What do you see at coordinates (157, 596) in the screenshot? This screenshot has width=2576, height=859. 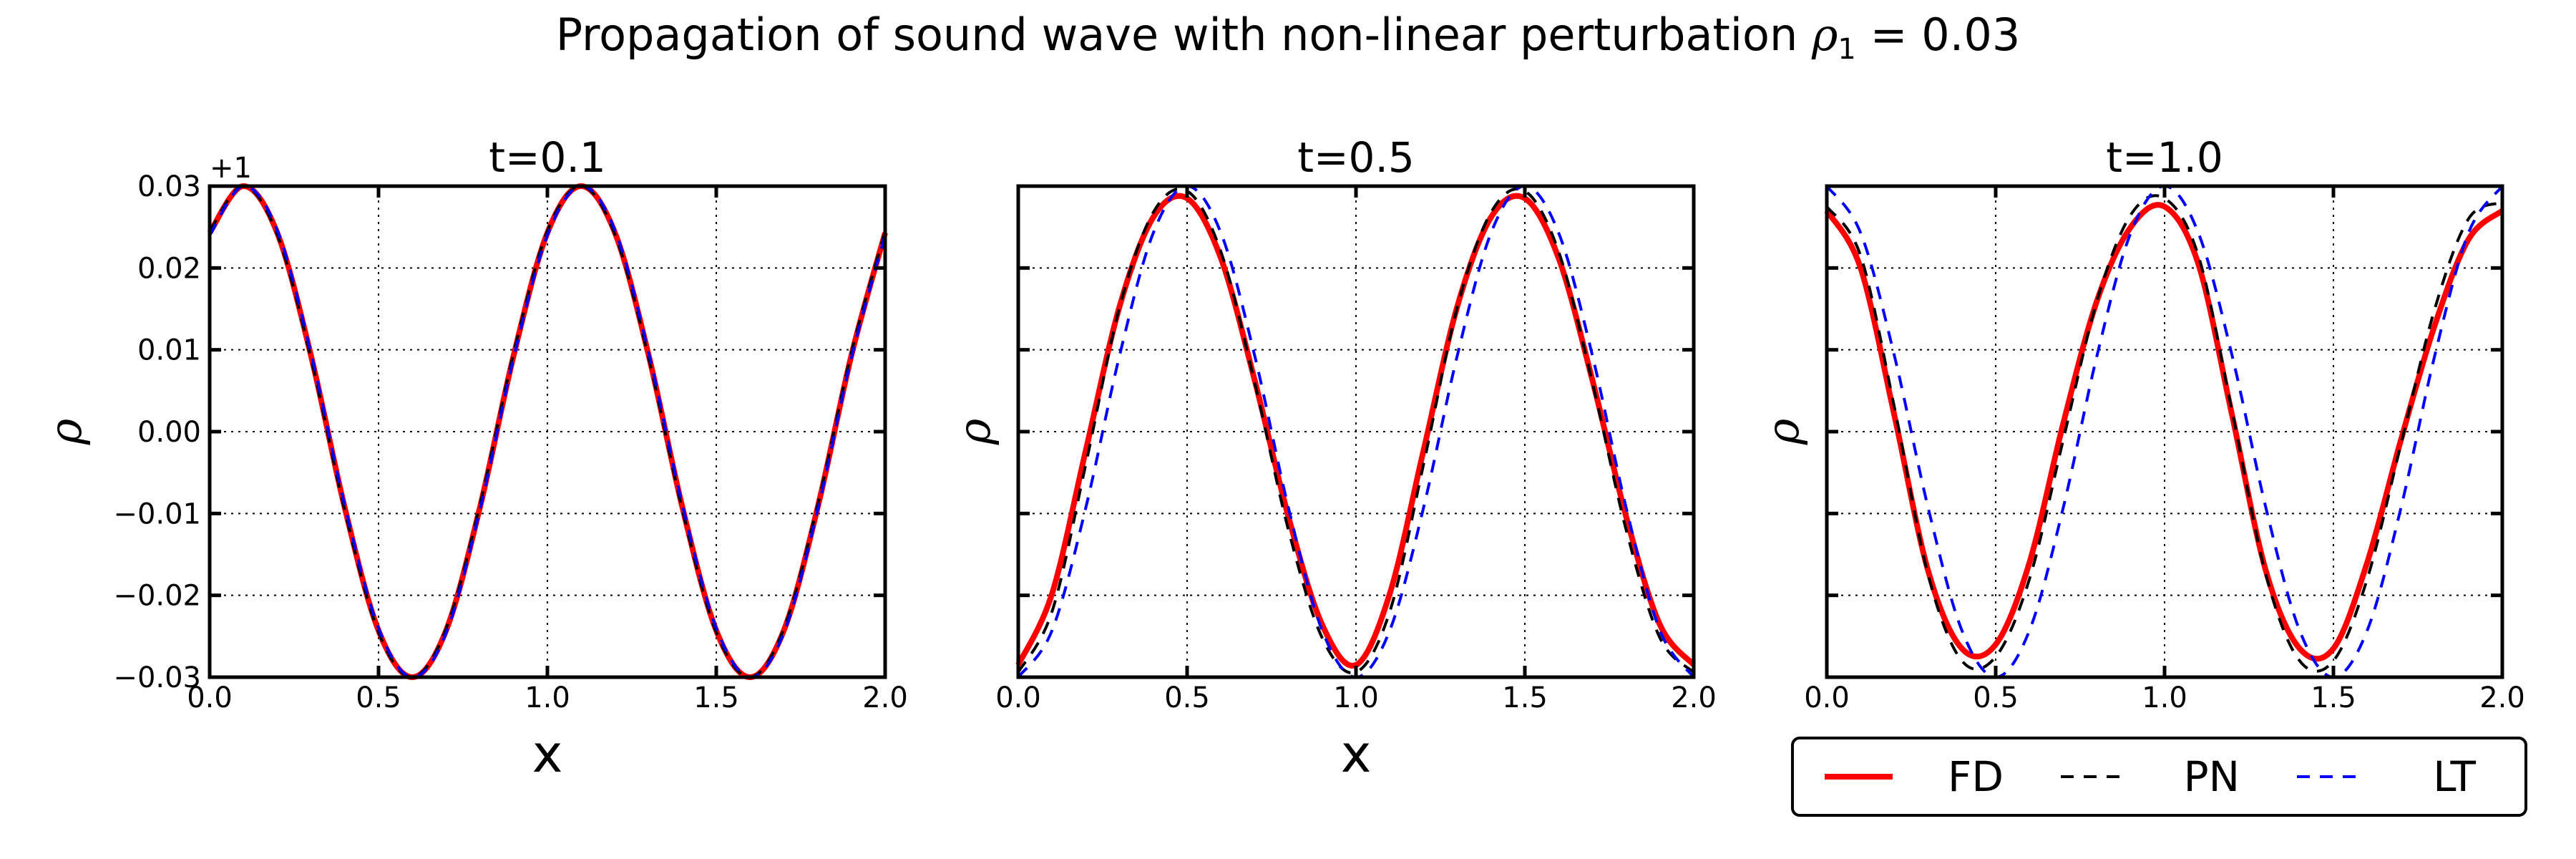 I see `y-tick-label: −0.02` at bounding box center [157, 596].